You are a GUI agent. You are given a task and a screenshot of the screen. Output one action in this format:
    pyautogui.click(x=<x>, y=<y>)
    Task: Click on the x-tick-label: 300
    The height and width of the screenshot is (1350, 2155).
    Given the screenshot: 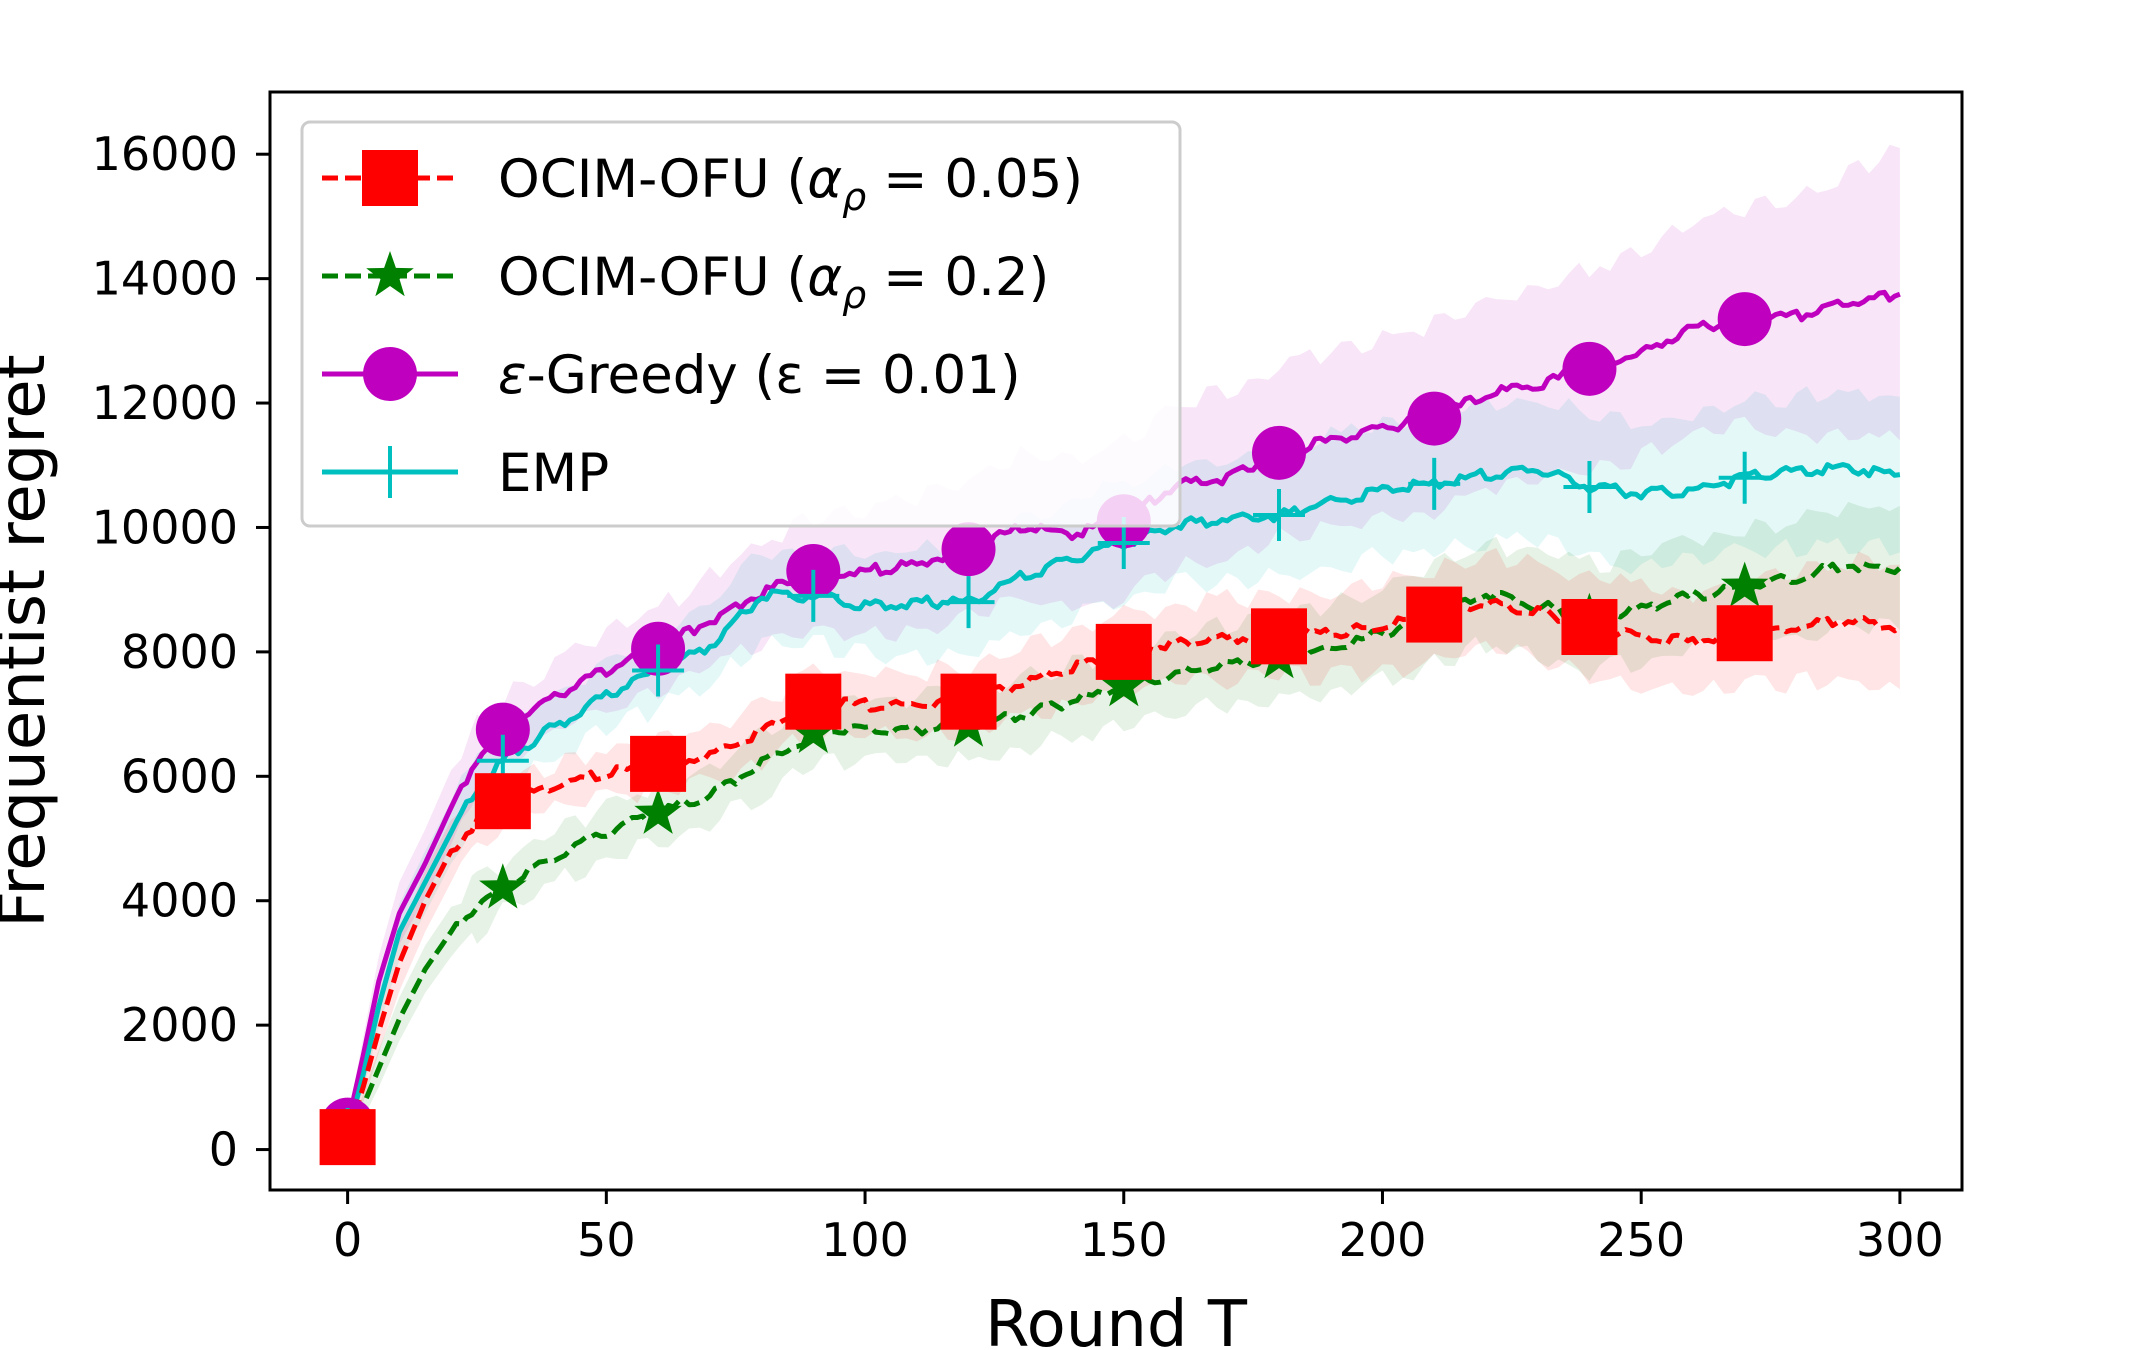 What is the action you would take?
    pyautogui.click(x=1900, y=1240)
    